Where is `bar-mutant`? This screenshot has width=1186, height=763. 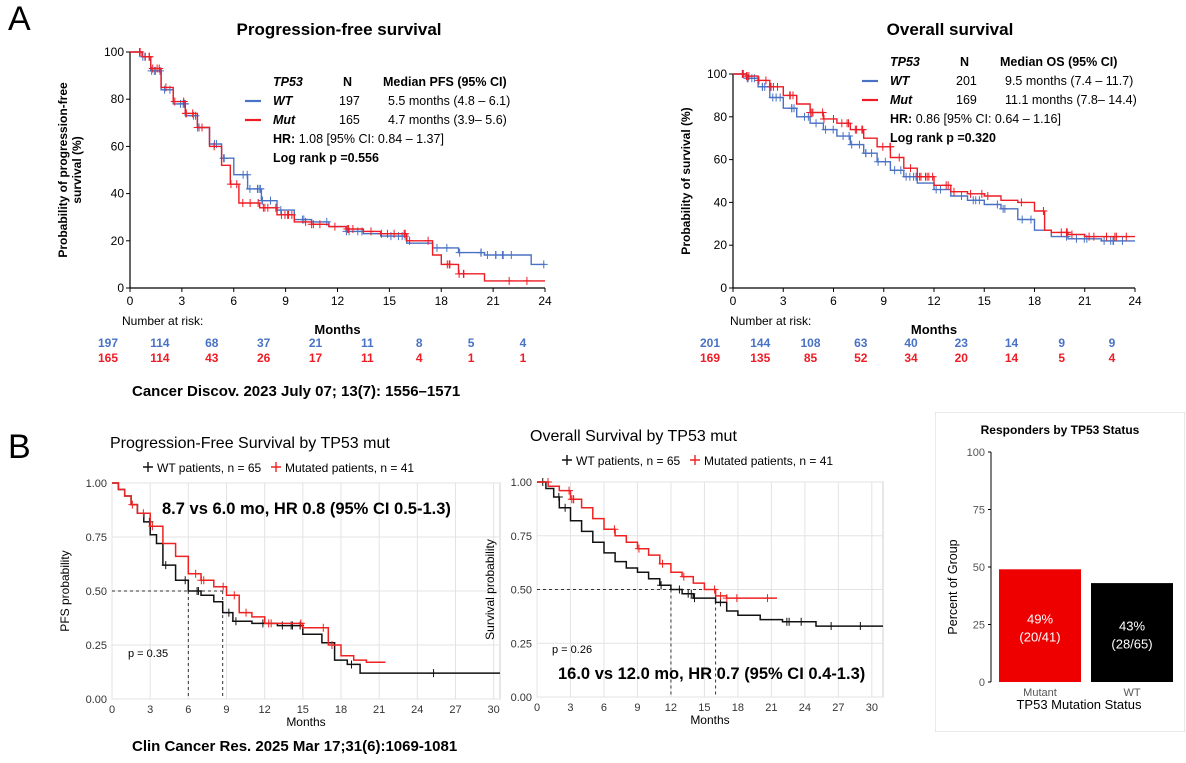
bar-mutant is located at coordinates (1040, 625).